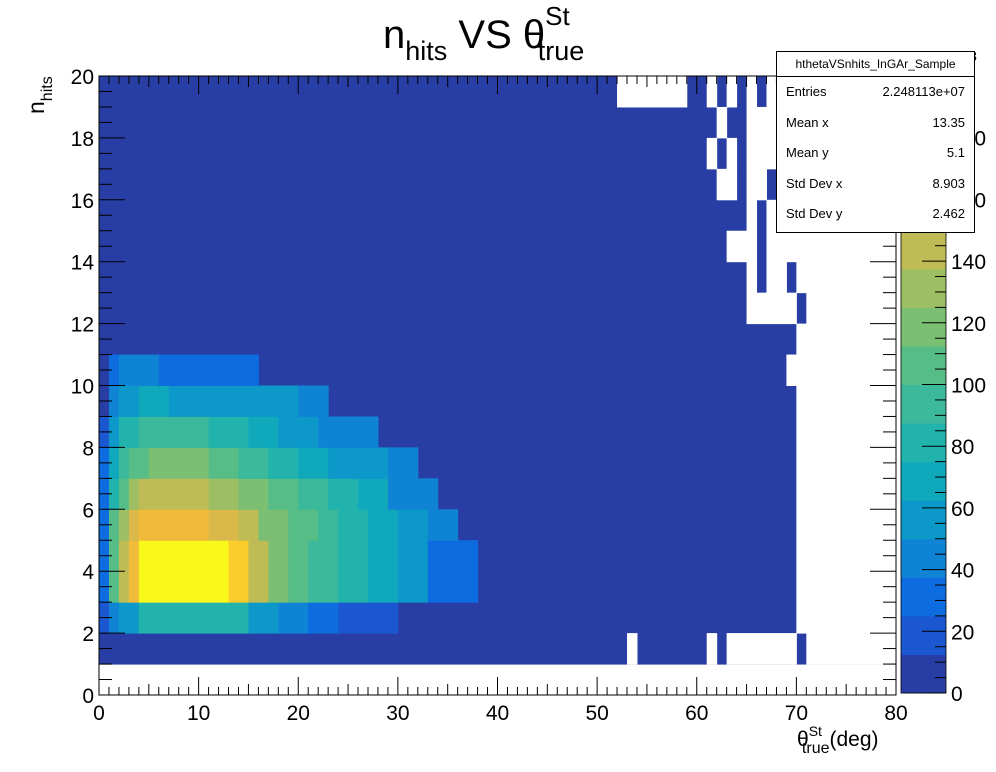  I want to click on stats-key: Mean x, so click(807, 122).